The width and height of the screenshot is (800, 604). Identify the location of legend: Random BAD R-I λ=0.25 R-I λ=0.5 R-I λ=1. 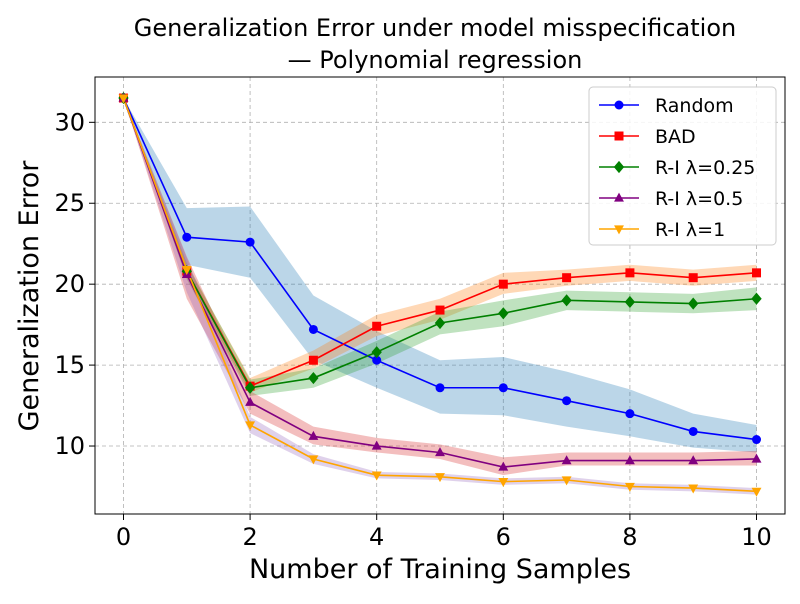
(682, 166).